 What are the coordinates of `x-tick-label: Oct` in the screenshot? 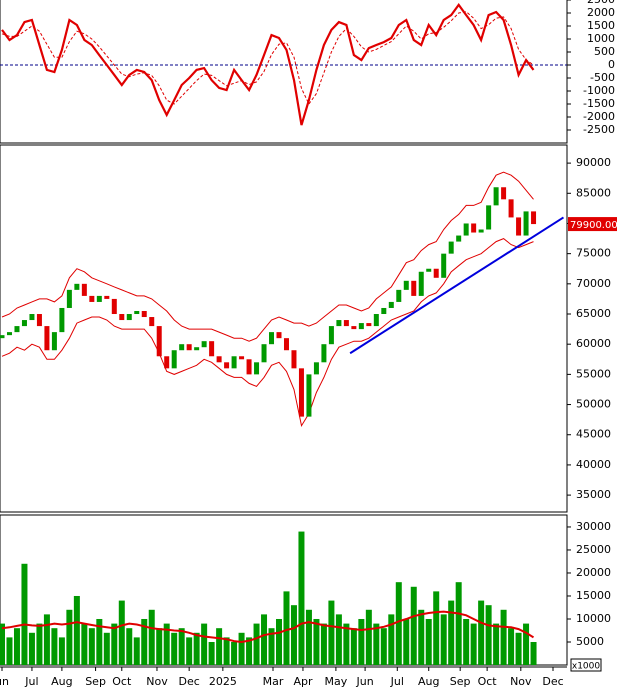 It's located at (488, 681).